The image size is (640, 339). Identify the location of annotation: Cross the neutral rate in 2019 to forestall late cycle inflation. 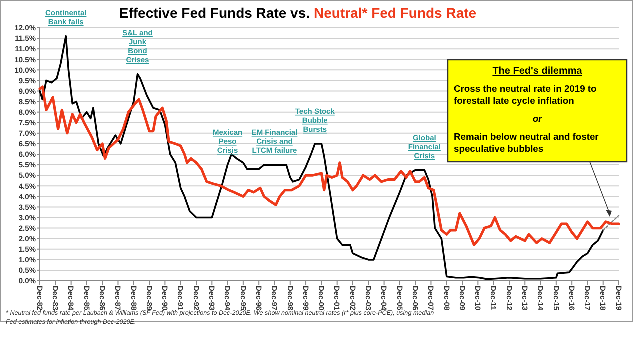
(526, 94).